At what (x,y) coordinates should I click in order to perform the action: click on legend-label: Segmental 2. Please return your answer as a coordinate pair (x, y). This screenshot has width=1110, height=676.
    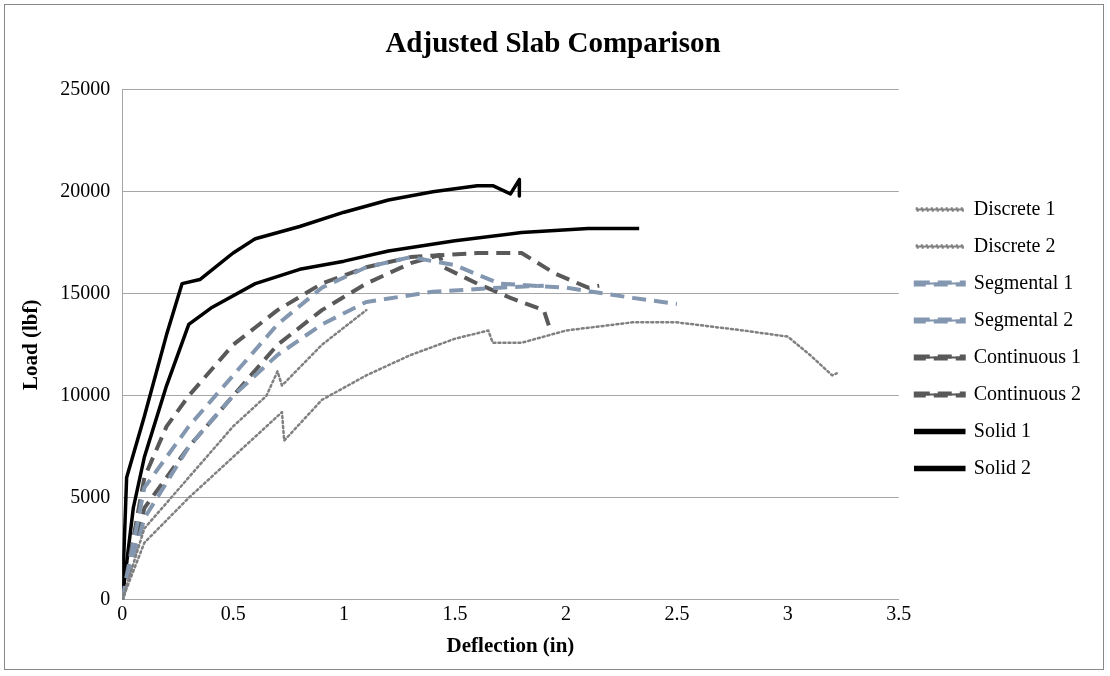
    Looking at the image, I should click on (1023, 319).